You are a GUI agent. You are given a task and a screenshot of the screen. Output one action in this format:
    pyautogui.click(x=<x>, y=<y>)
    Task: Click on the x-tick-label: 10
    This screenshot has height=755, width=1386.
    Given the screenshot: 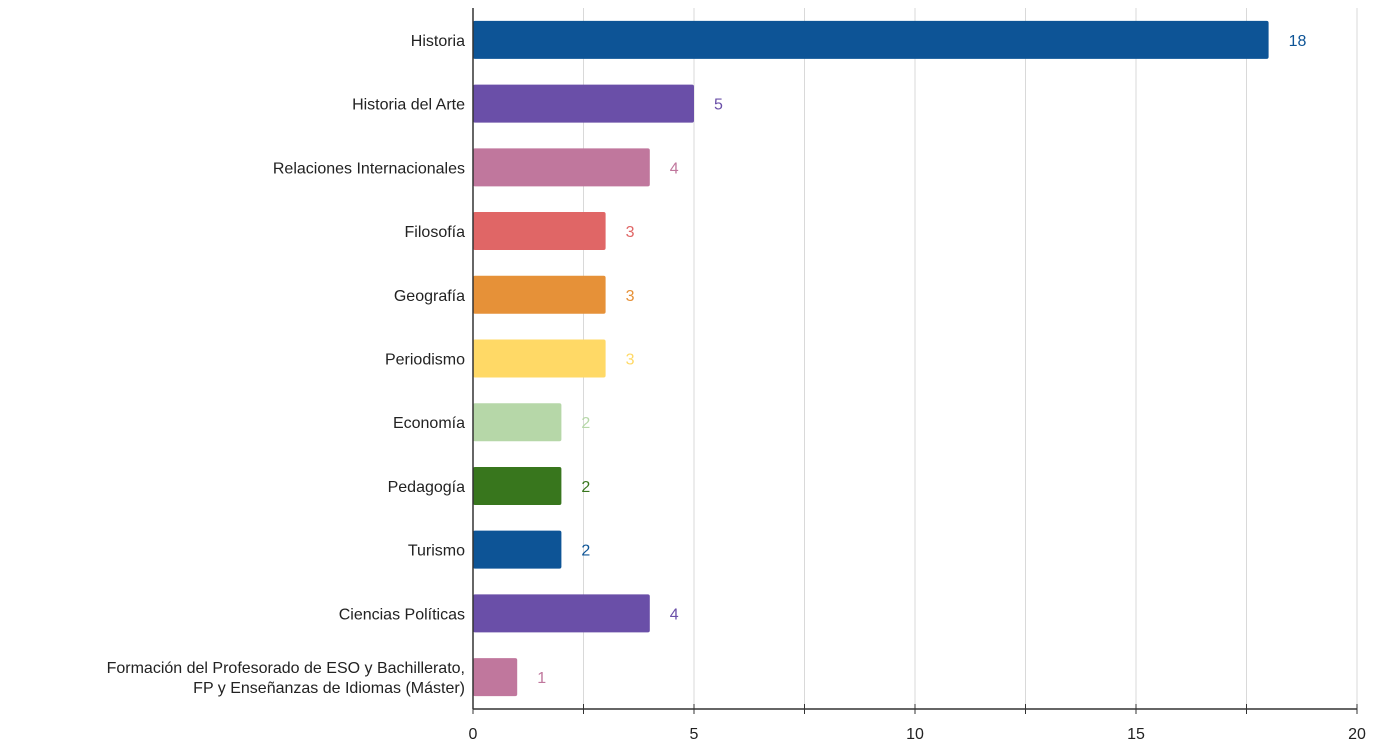 What is the action you would take?
    pyautogui.click(x=915, y=734)
    